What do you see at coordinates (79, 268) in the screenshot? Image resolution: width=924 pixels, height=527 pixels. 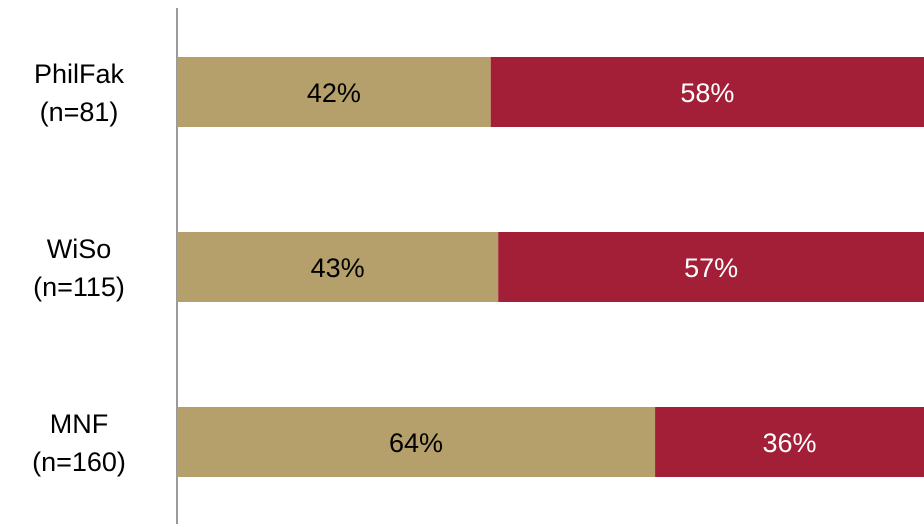 I see `category-labels-group: PhilFak (n=81) WiSo (n=115) MNF (n=160)` at bounding box center [79, 268].